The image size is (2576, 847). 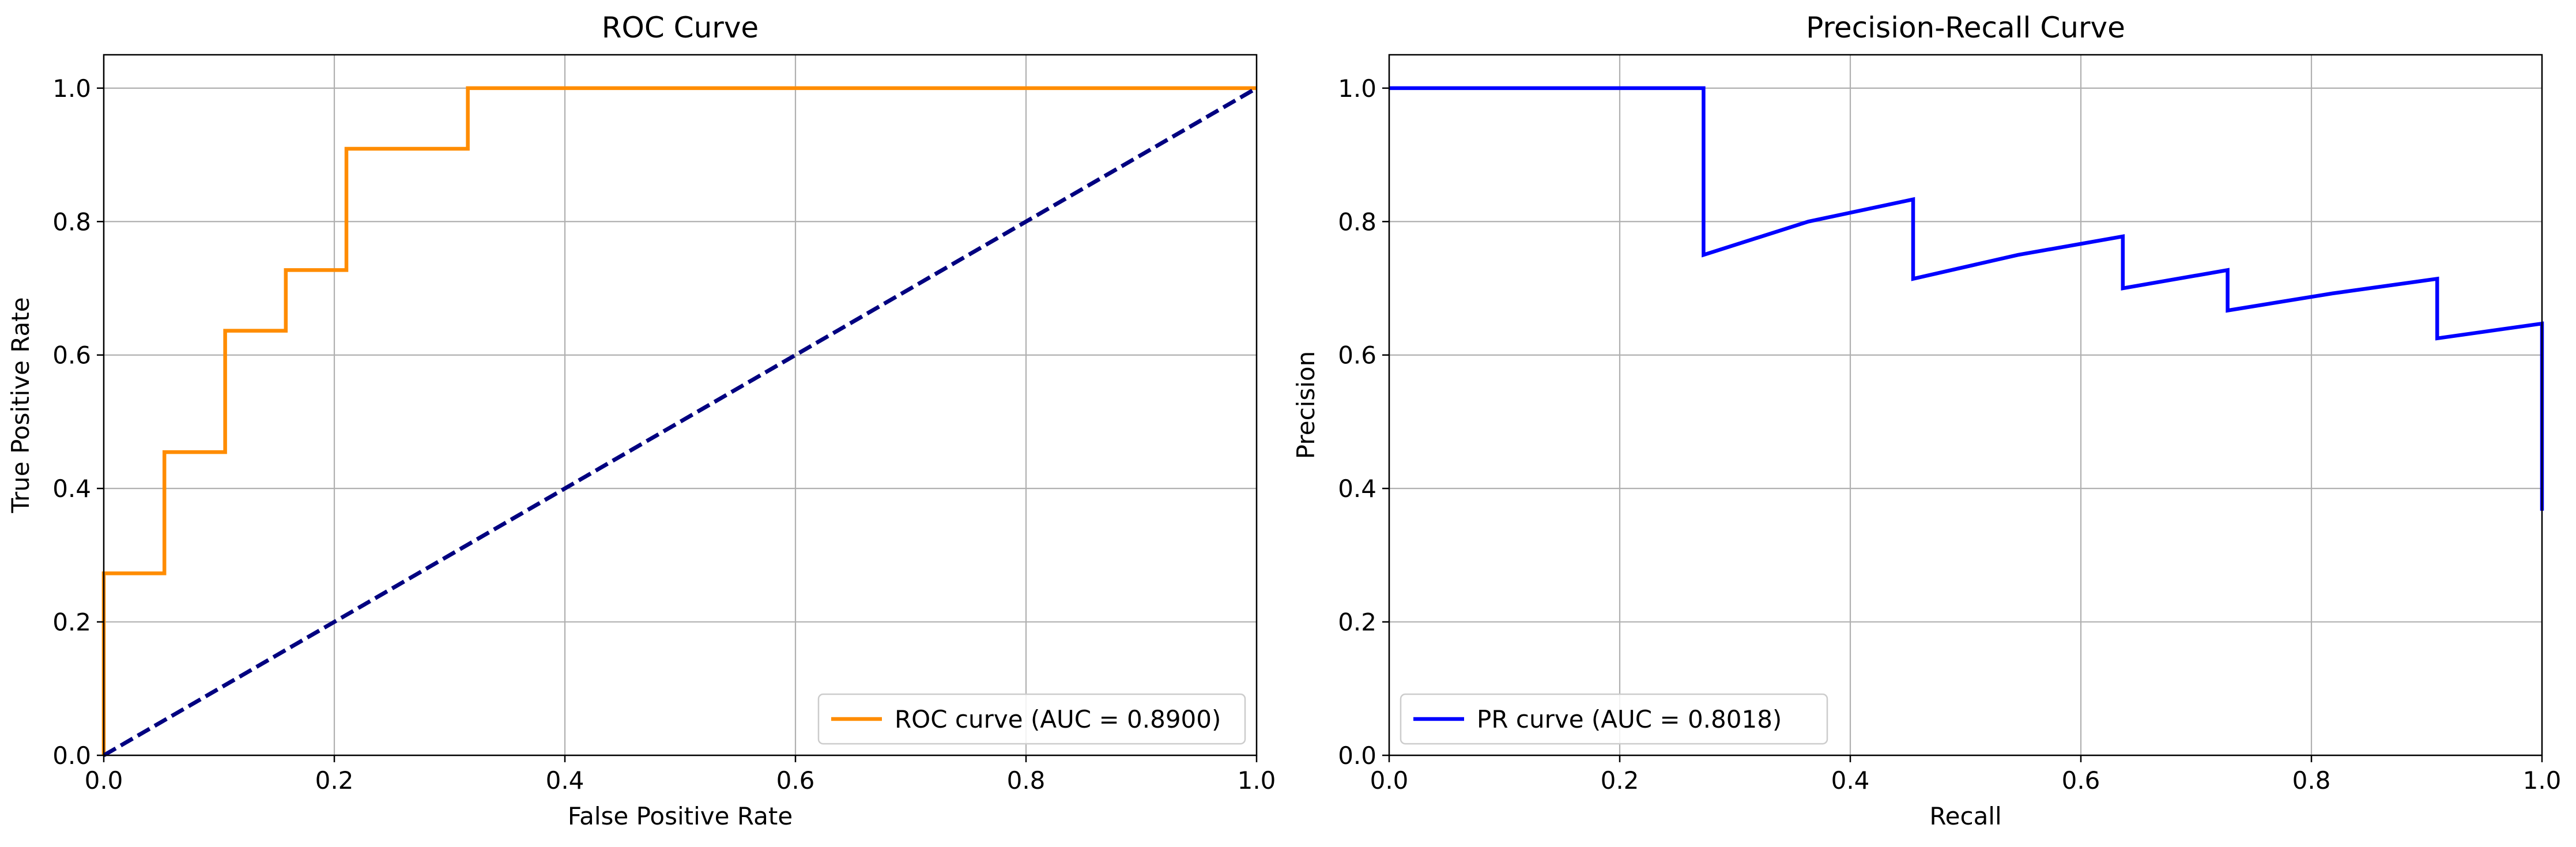 I want to click on legend: ROC curve (AUC = 0.8900), so click(x=1031, y=719).